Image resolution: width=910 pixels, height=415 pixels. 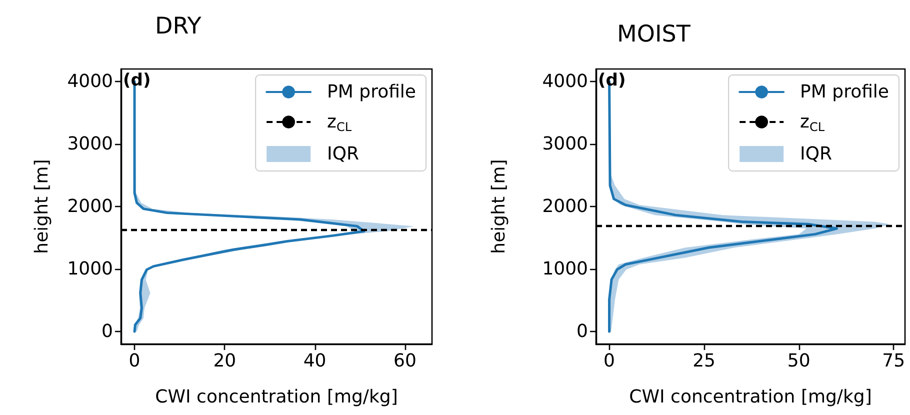 What do you see at coordinates (894, 361) in the screenshot?
I see `x-tick-label: 75` at bounding box center [894, 361].